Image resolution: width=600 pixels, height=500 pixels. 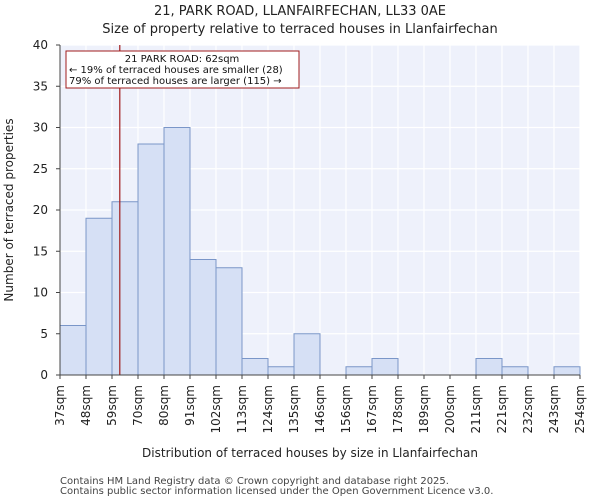 What do you see at coordinates (528, 409) in the screenshot?
I see `x-tick-label: 232sqm` at bounding box center [528, 409].